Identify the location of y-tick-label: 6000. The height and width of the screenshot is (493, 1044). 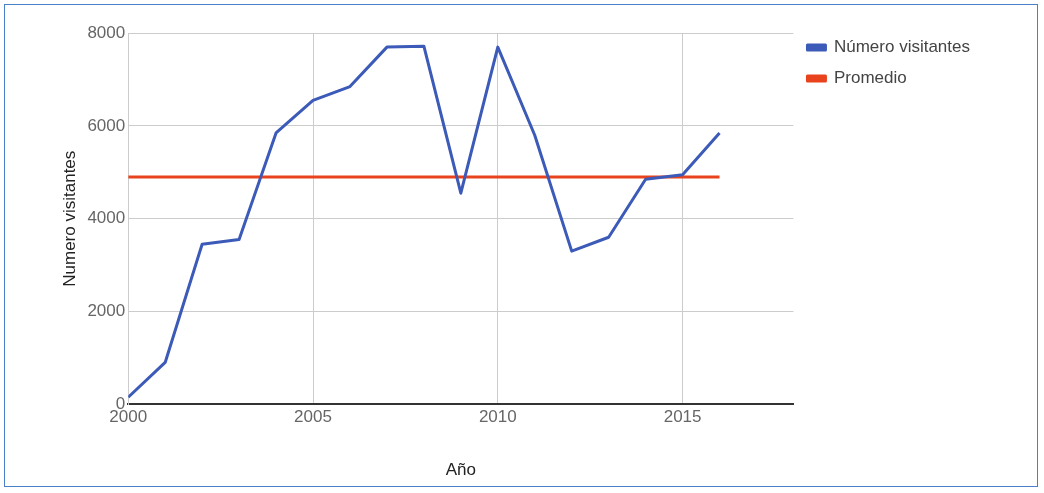
(106, 125).